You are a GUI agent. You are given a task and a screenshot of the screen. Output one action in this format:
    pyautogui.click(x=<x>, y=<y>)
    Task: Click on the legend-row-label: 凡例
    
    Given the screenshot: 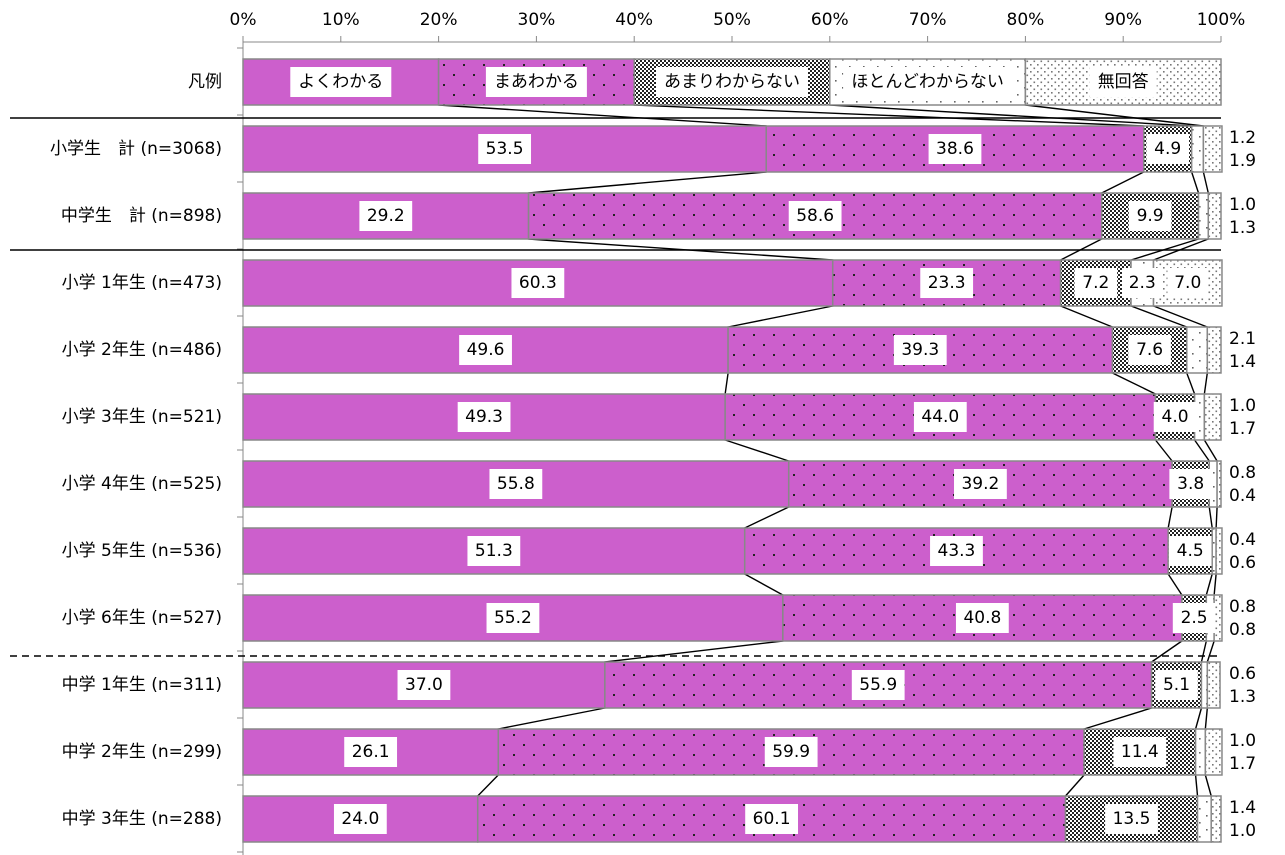 What is the action you would take?
    pyautogui.click(x=205, y=82)
    